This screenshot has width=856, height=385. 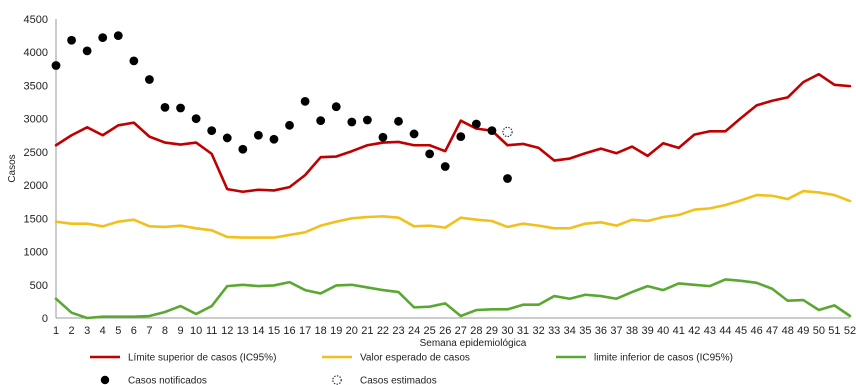 What do you see at coordinates (36, 153) in the screenshot?
I see `y-tick-label: 2500` at bounding box center [36, 153].